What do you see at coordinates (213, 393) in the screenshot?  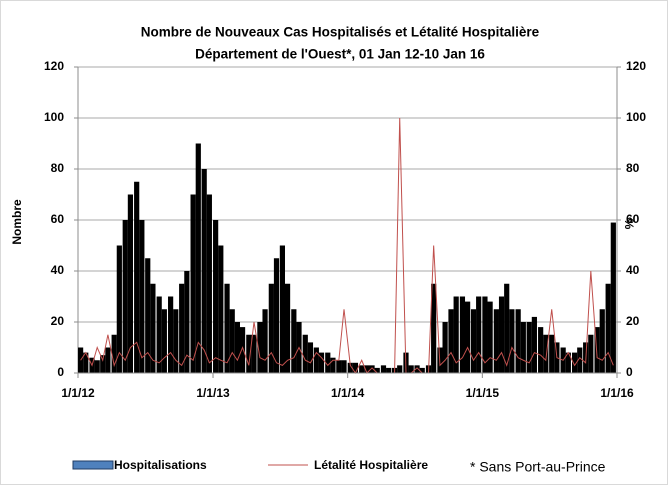 I see `x-tick-label: 1/1/13` at bounding box center [213, 393].